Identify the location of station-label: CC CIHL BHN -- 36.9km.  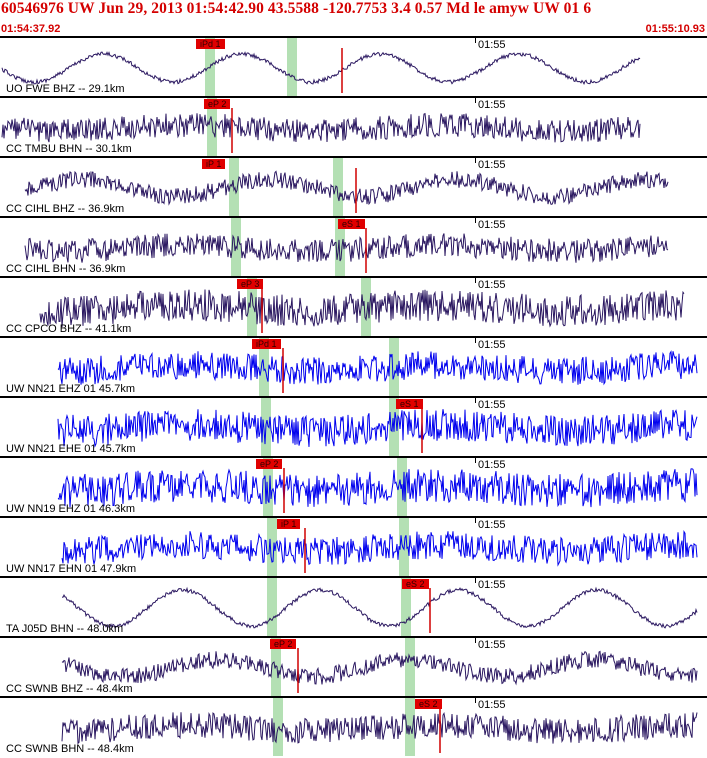
(66, 269).